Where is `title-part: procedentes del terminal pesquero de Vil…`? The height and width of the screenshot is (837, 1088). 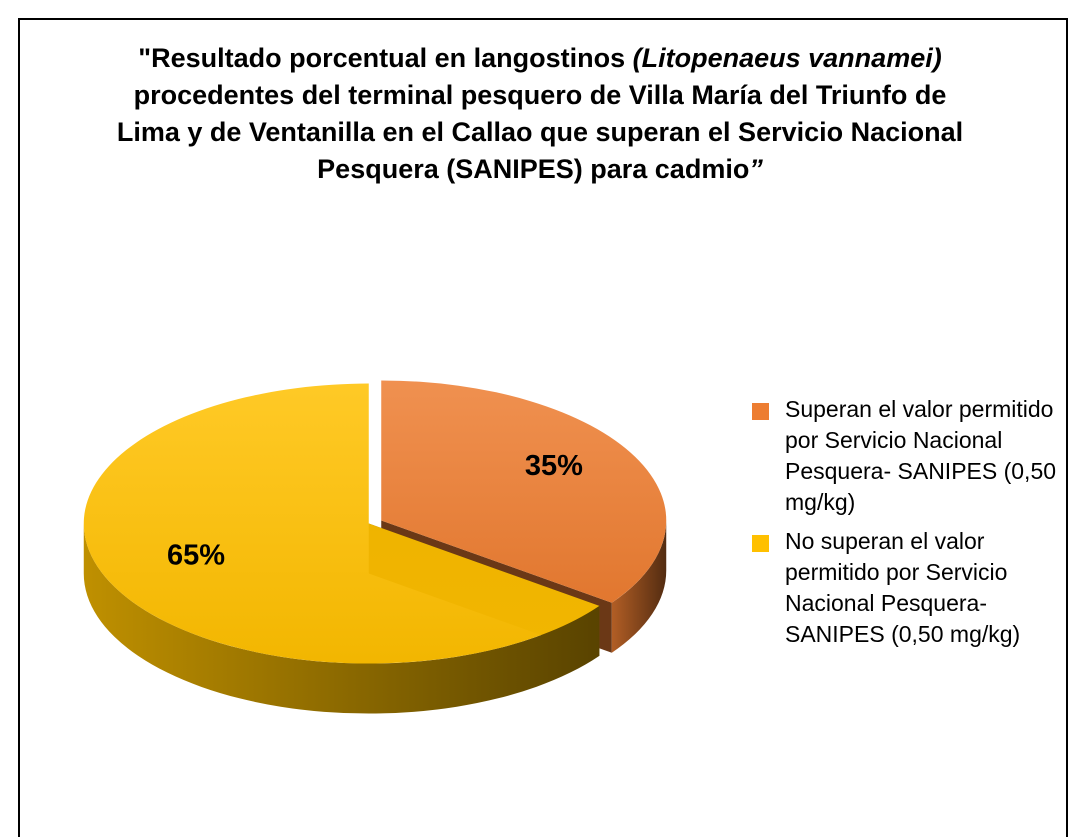 title-part: procedentes del terminal pesquero de Vil… is located at coordinates (540, 132).